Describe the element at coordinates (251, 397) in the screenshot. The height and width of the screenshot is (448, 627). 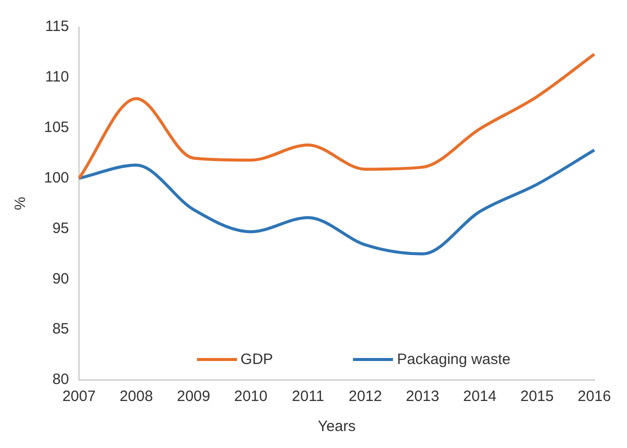
I see `x-tick-label: 2010` at that location.